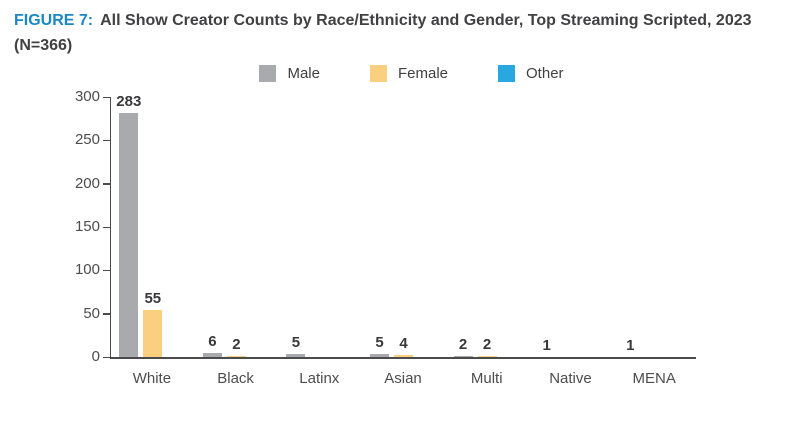 The width and height of the screenshot is (789, 443). What do you see at coordinates (129, 101) in the screenshot?
I see `bar-value-white-male: 283` at bounding box center [129, 101].